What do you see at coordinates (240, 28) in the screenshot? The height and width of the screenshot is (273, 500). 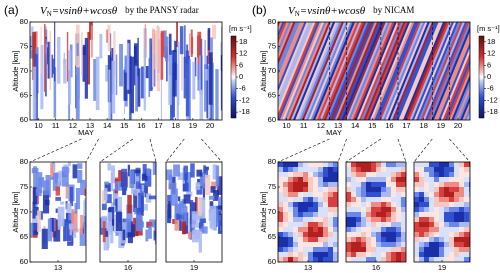 I see `colorbar-label: [m s⁻¹]` at bounding box center [240, 28].